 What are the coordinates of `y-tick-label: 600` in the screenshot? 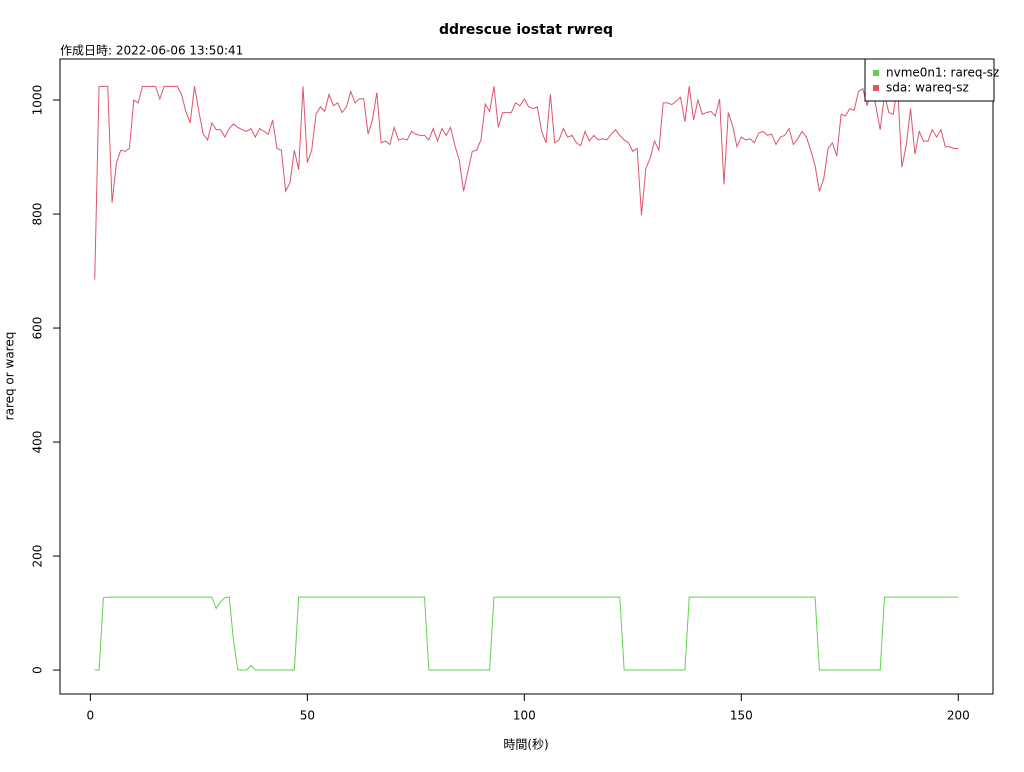 It's located at (38, 328).